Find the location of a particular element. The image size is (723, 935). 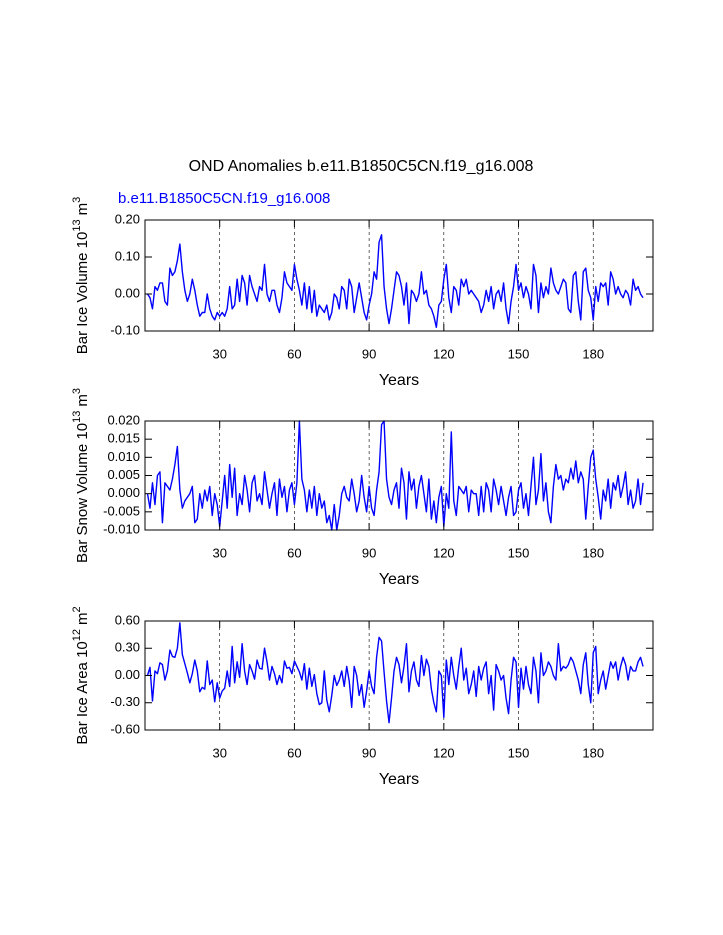

y-tick-label: 0.005 is located at coordinates (123, 474).